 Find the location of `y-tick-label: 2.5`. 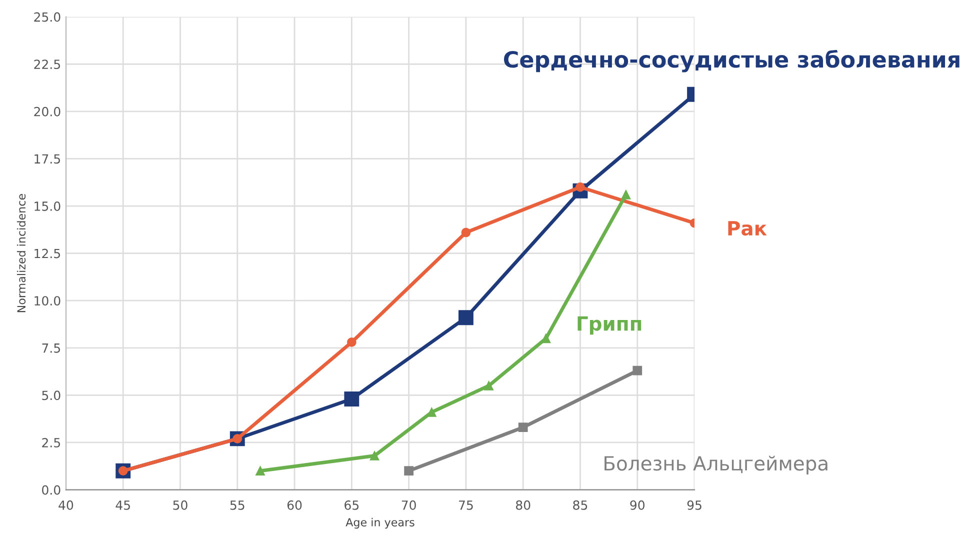

y-tick-label: 2.5 is located at coordinates (51, 443).